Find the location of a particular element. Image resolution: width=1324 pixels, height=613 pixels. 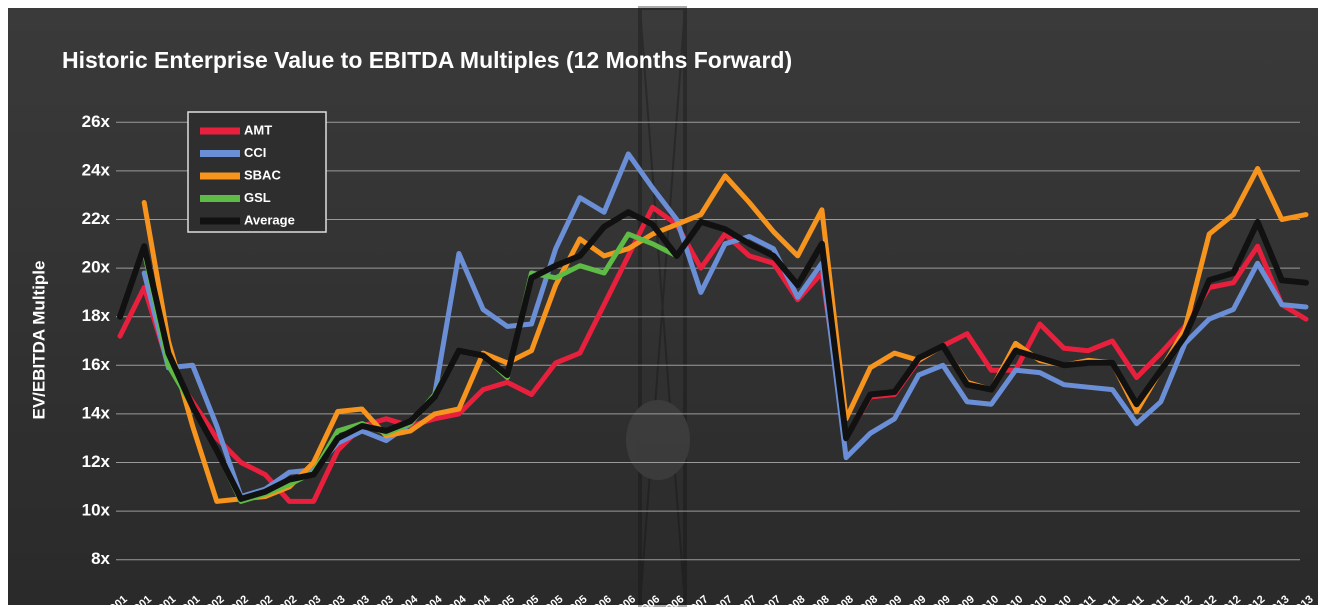

legend-label: GSL is located at coordinates (257, 197).